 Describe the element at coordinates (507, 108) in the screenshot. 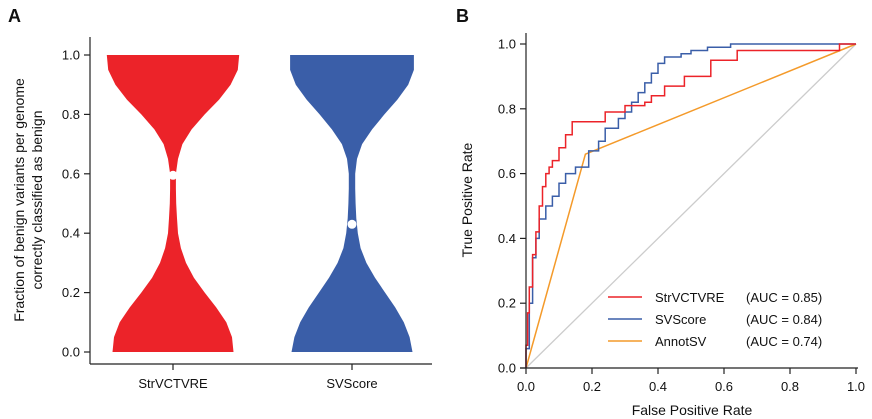

I see `panel-b-y-tick-label: 0.8` at that location.